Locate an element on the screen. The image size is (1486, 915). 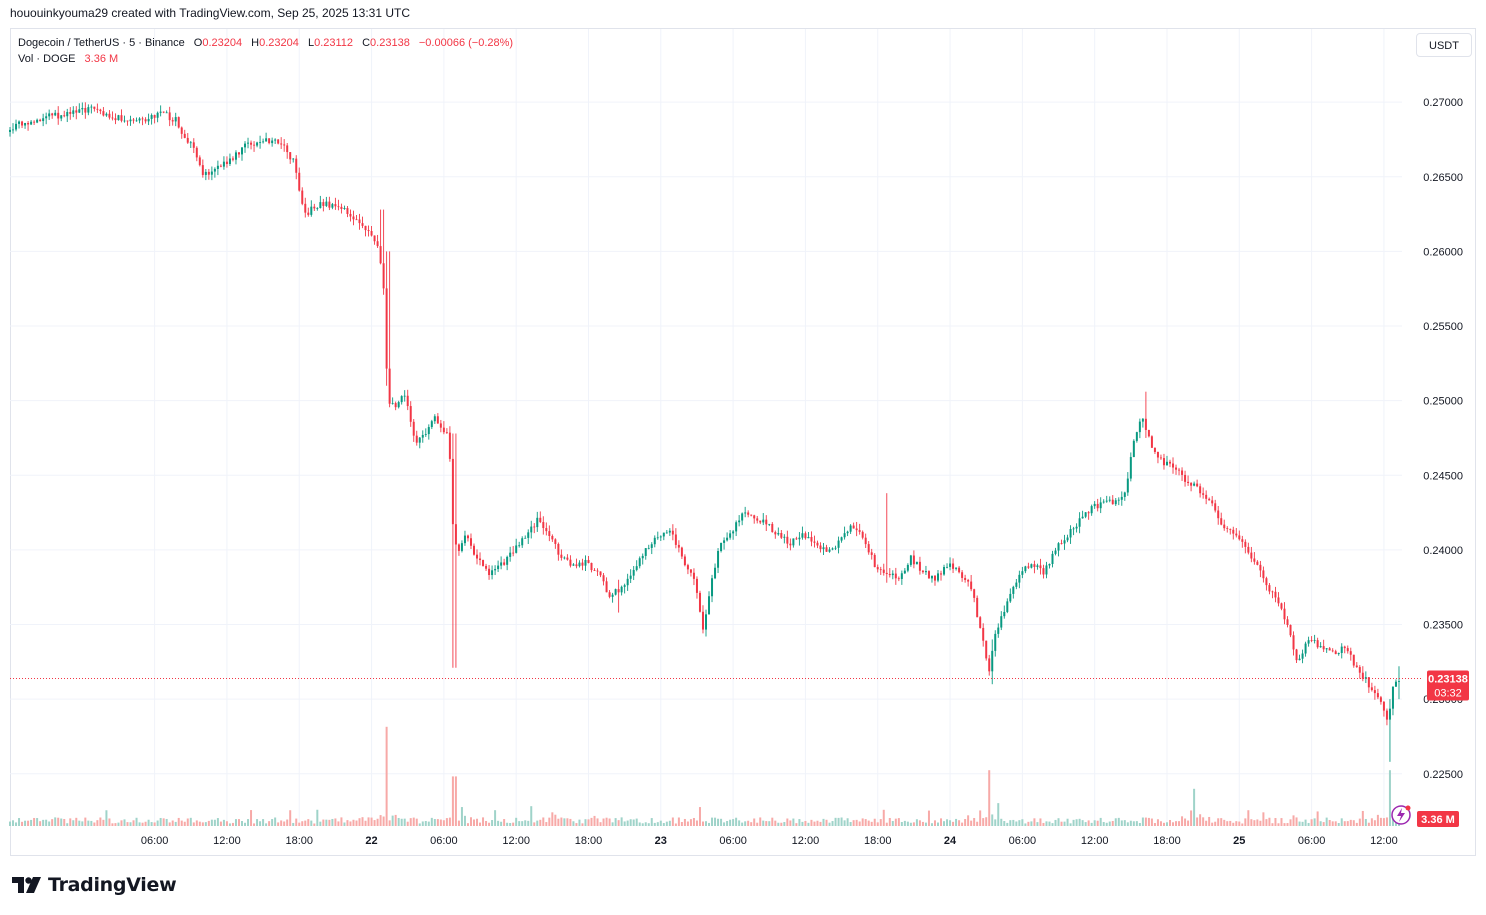
symbol-name: Dogecoin / TetherUS · 5 · Binance is located at coordinates (101, 43).